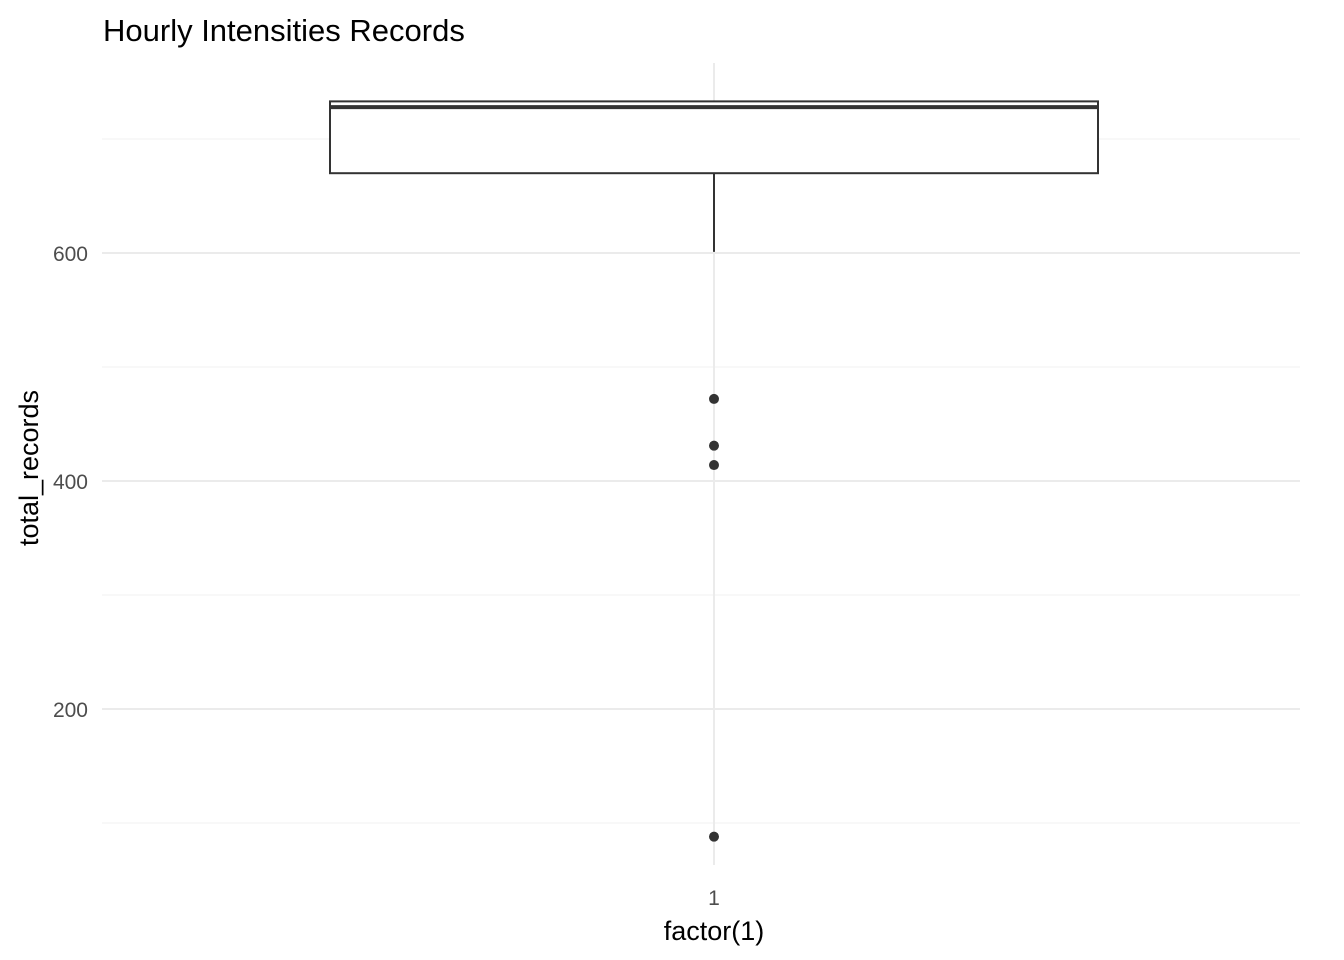 Image resolution: width=1344 pixels, height=960 pixels. I want to click on y-tick-label: 600, so click(70, 254).